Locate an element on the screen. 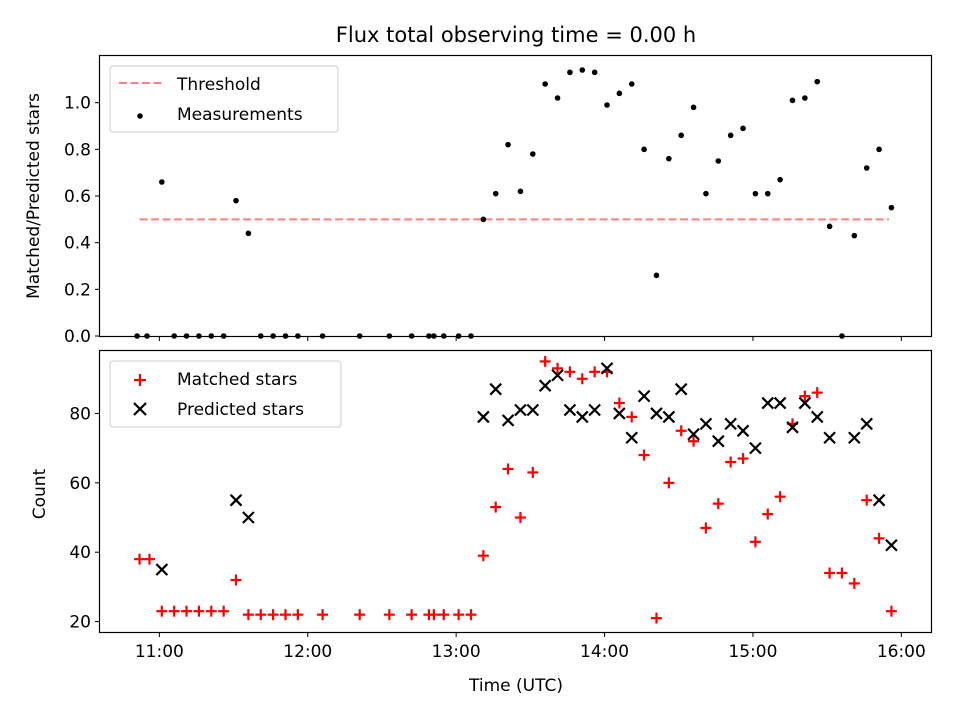  top-y-tick-label: 0.4 is located at coordinates (77, 244).